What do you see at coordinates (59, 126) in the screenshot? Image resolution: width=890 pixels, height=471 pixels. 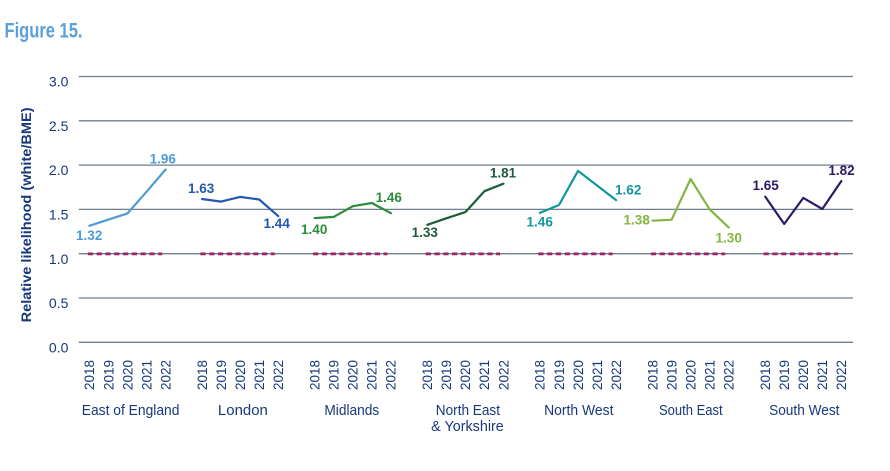 I see `svg-text: 2.5` at bounding box center [59, 126].